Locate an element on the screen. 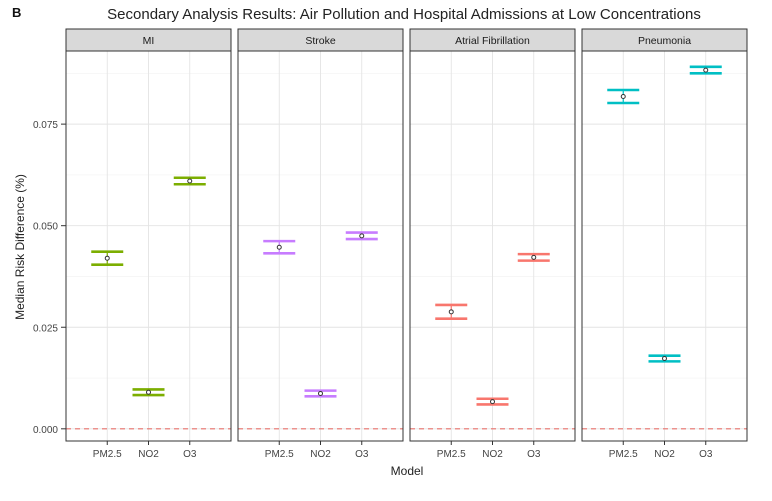 This screenshot has width=772, height=501. facet-strip-label: MI is located at coordinates (149, 41).